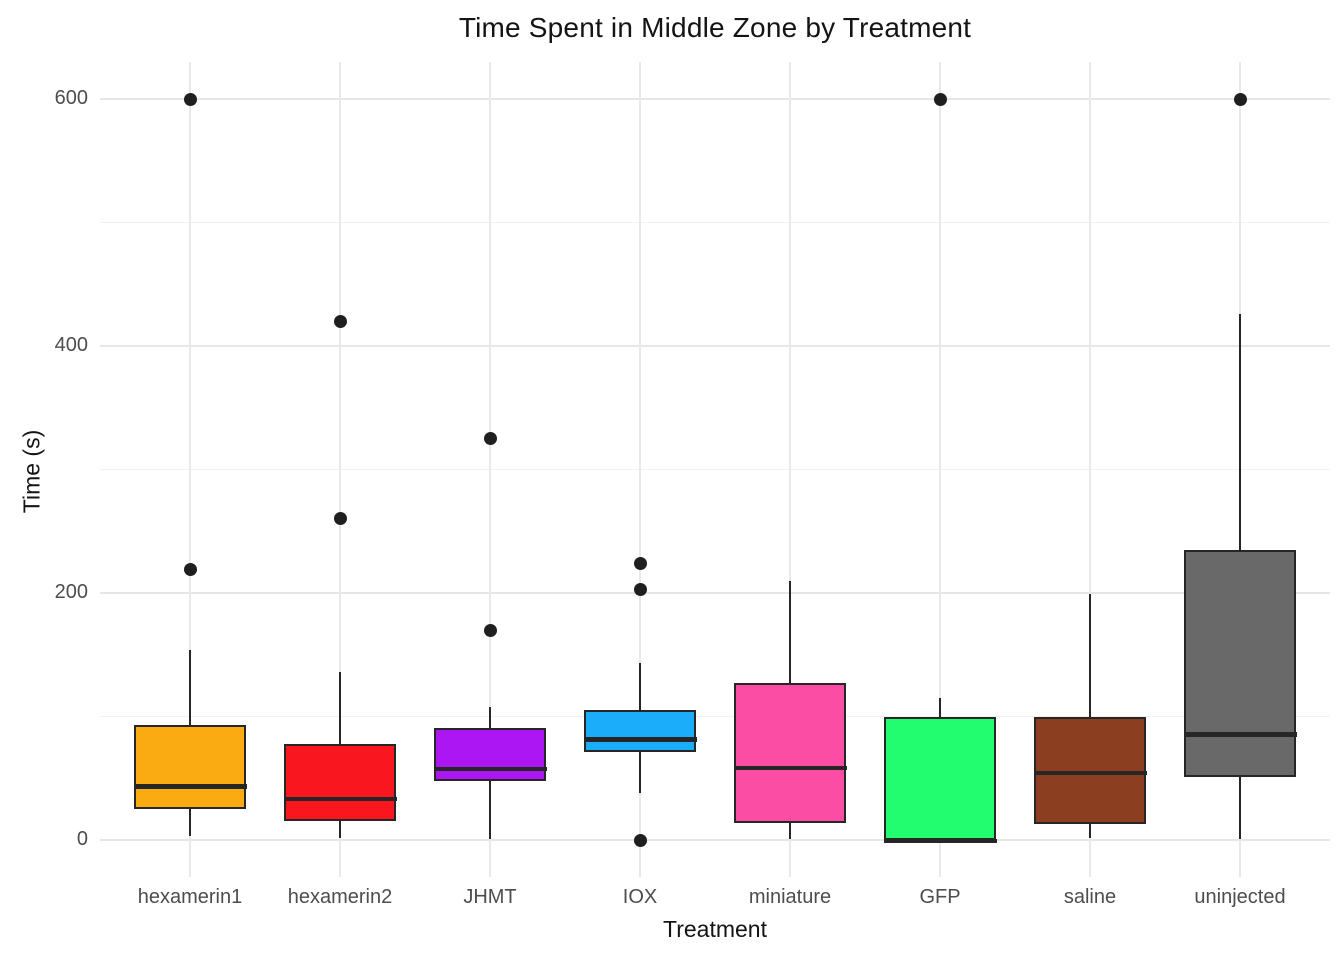 This screenshot has height=960, width=1344. Describe the element at coordinates (490, 897) in the screenshot. I see `x-tick-label-JHMT: JHMT` at that location.